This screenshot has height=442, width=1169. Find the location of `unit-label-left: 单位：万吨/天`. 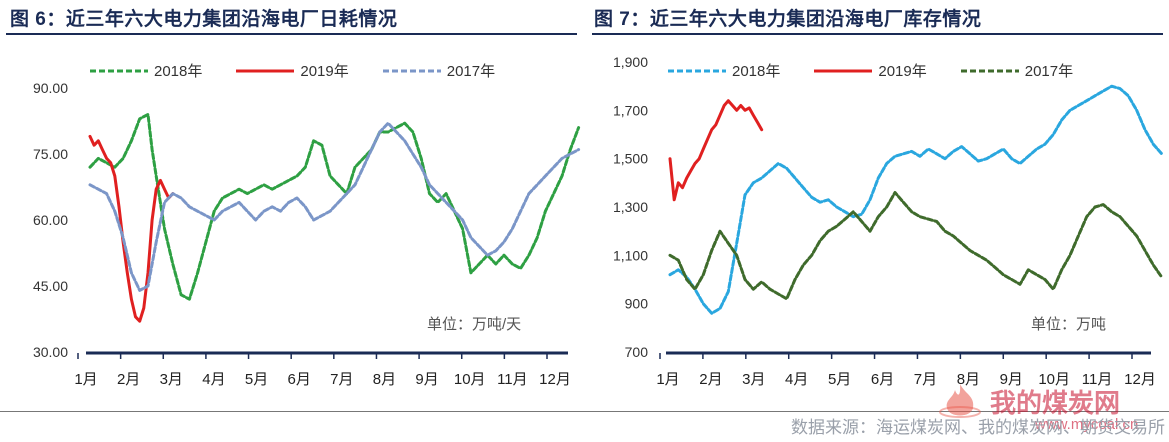

unit-label-left: 单位：万吨/天 is located at coordinates (474, 324).